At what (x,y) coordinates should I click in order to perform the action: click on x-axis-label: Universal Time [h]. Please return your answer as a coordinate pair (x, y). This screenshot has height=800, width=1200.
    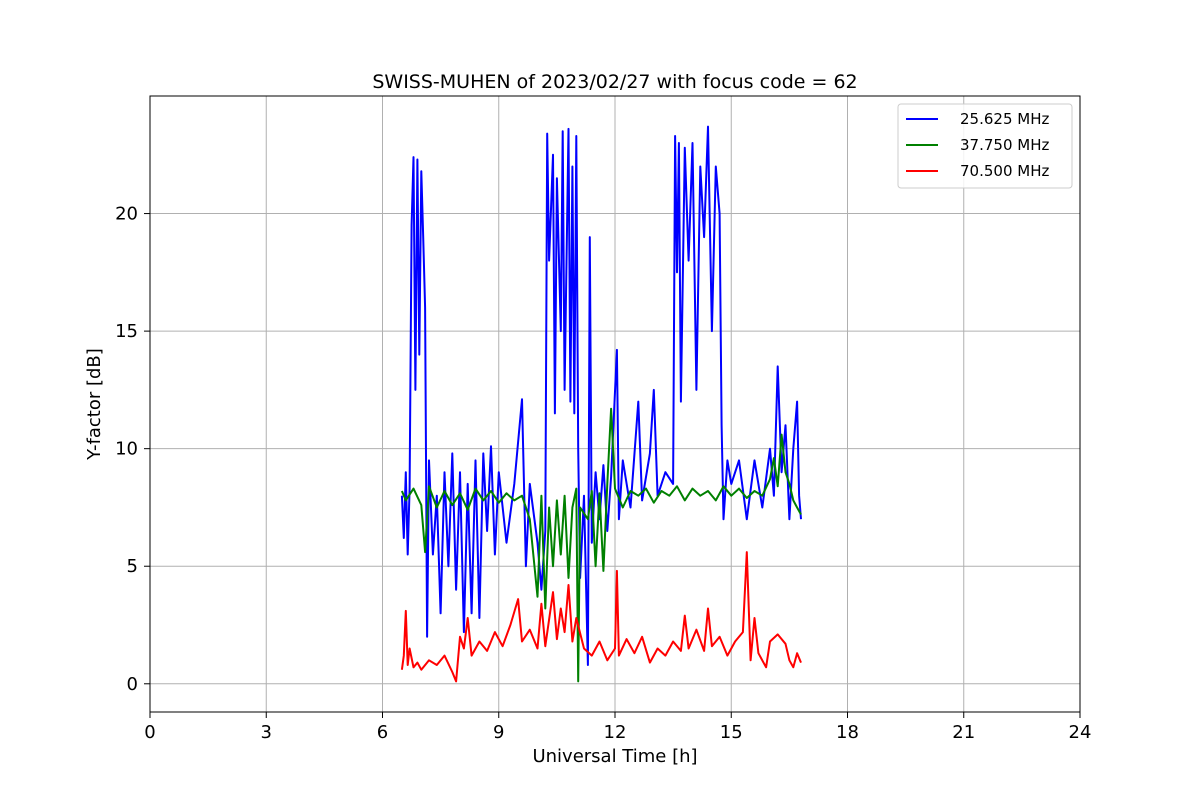
    Looking at the image, I should click on (614, 756).